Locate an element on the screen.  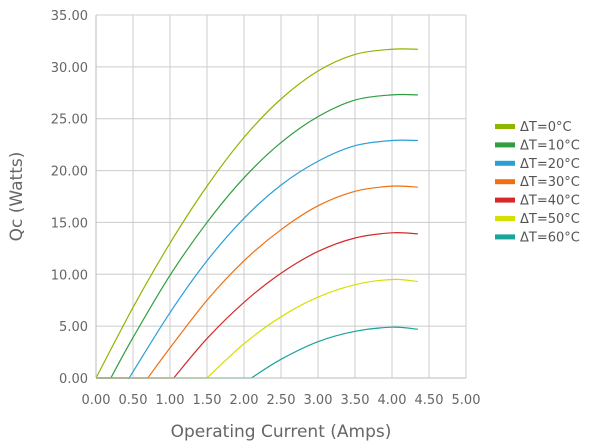
x-tick-label: 5.00 is located at coordinates (466, 400).